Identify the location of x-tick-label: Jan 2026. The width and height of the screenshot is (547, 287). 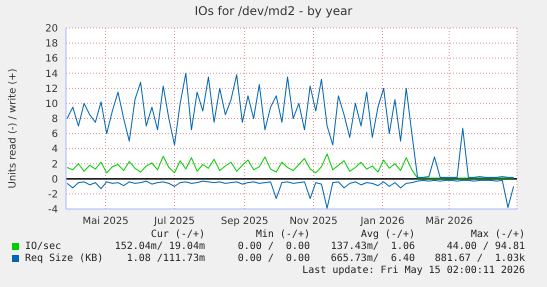
(382, 222).